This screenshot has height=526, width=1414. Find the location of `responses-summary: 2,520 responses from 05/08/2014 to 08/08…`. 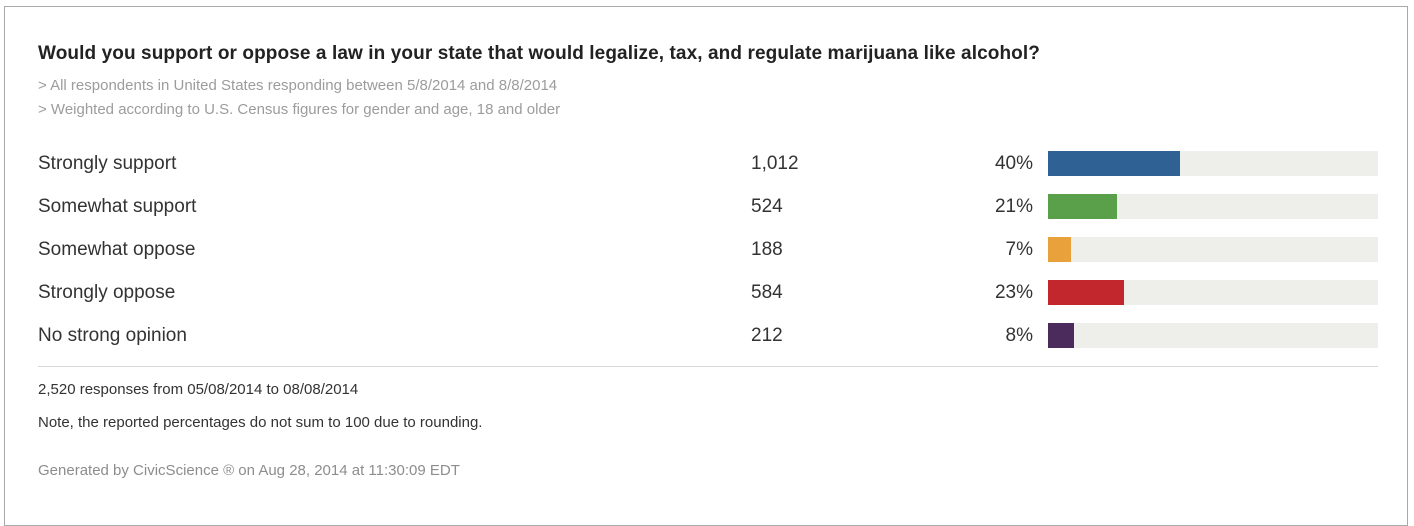

responses-summary: 2,520 responses from 05/08/2014 to 08/08… is located at coordinates (198, 389).